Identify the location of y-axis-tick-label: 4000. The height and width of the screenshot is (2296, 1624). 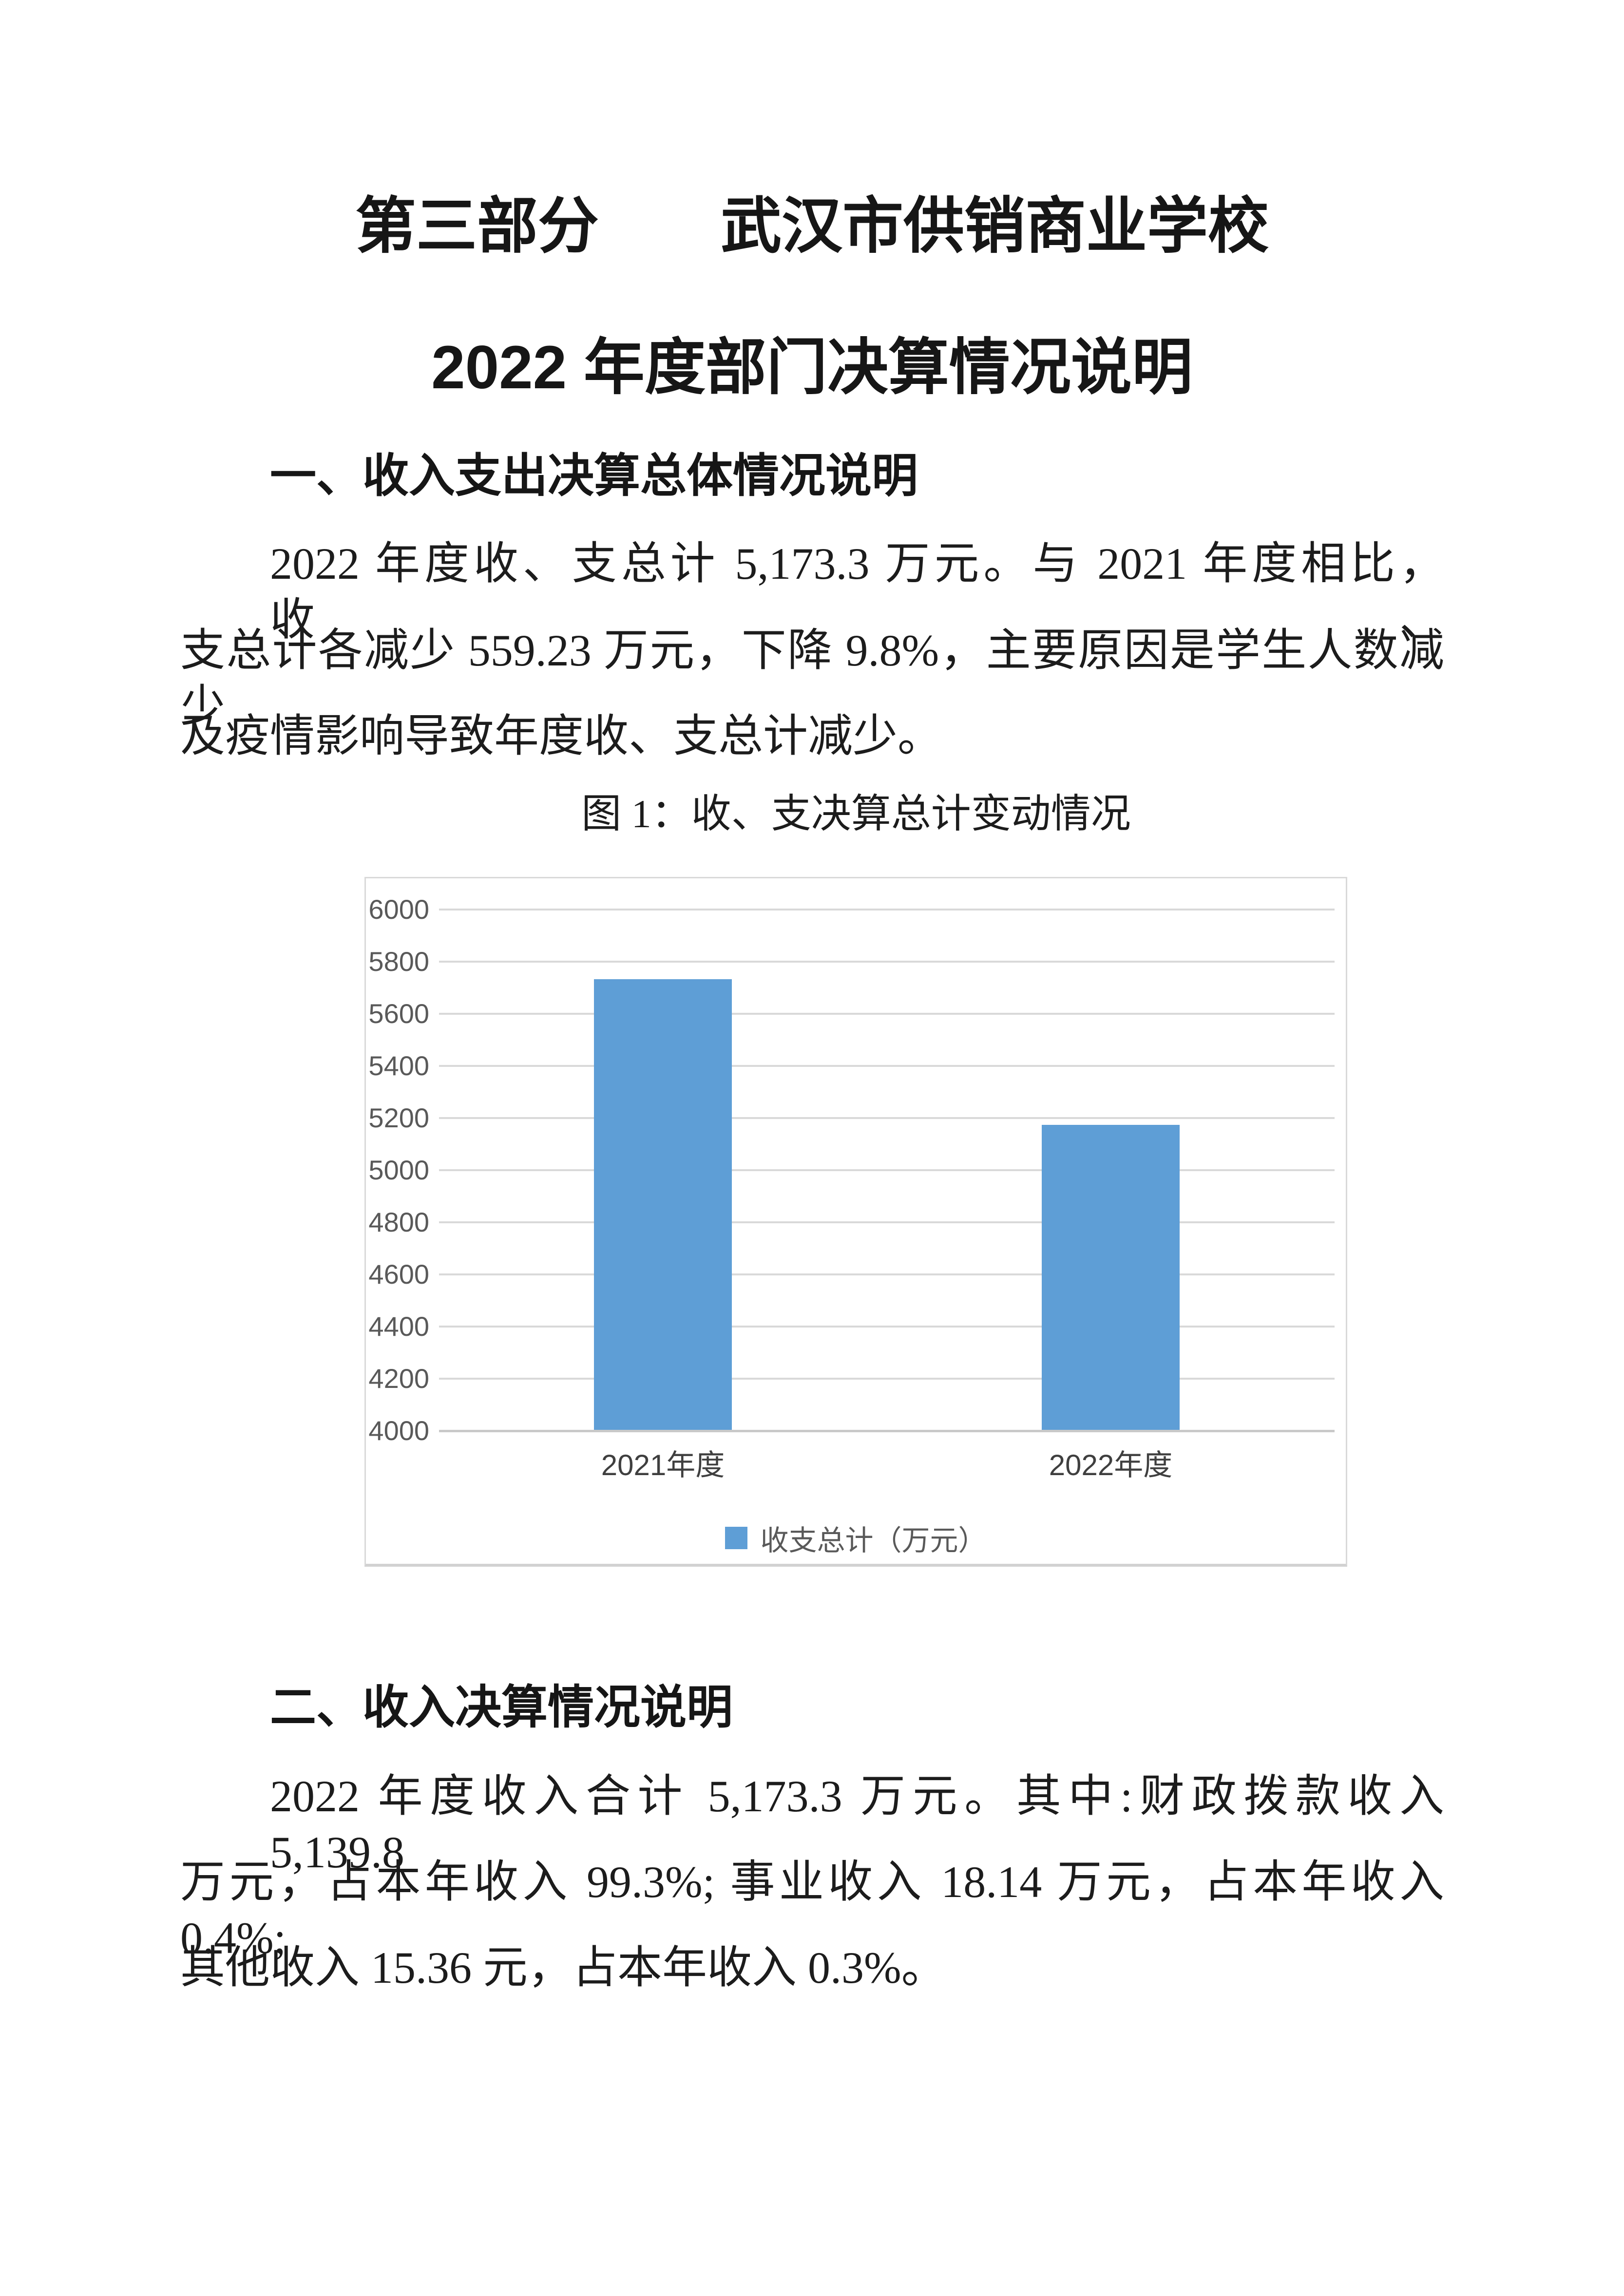
(398, 1430).